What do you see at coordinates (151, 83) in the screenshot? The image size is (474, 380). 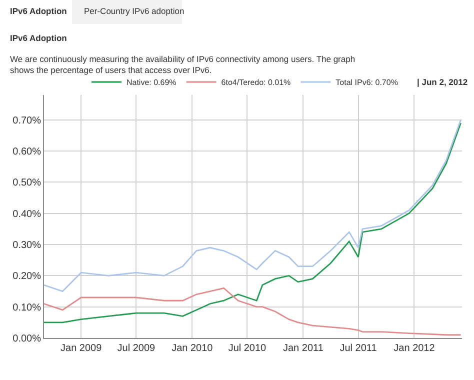 I see `legend-label: Native: 0.69%` at bounding box center [151, 83].